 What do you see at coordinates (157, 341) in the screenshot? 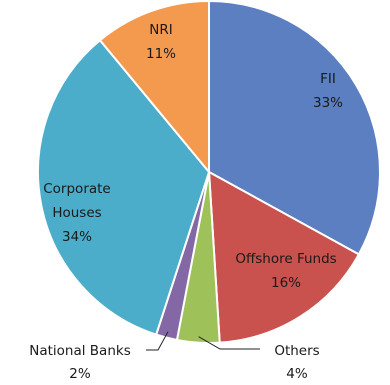
I see `leader-line-national-banks` at bounding box center [157, 341].